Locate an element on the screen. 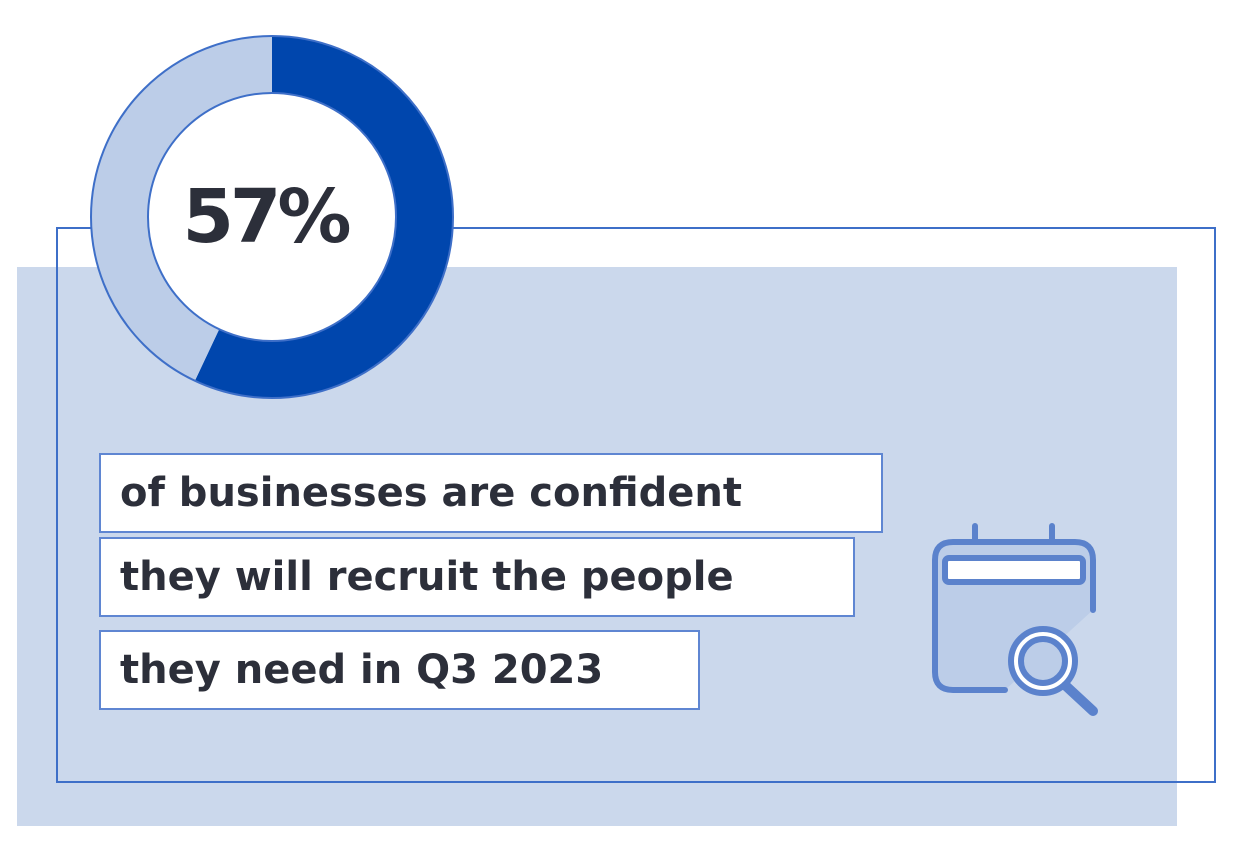 The width and height of the screenshot is (1244, 851). donut-chart: 57% is located at coordinates (272, 217).